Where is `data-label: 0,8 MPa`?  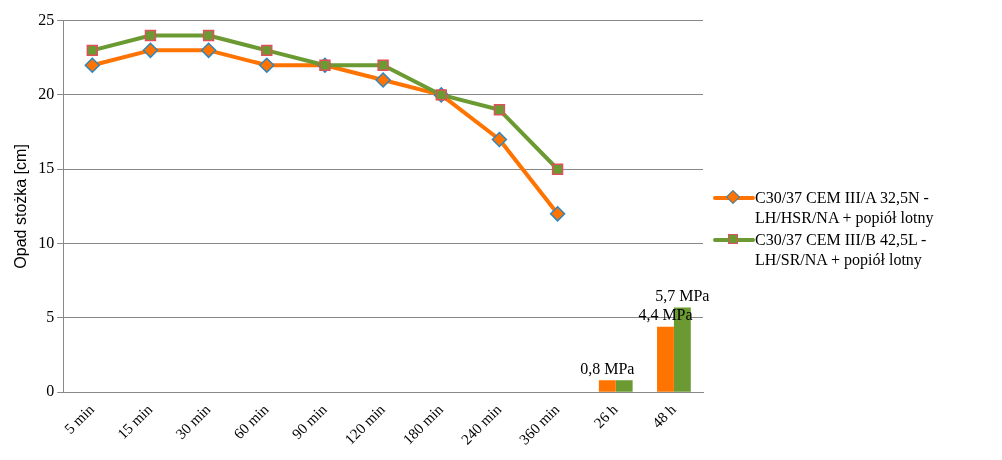 data-label: 0,8 MPa is located at coordinates (607, 368).